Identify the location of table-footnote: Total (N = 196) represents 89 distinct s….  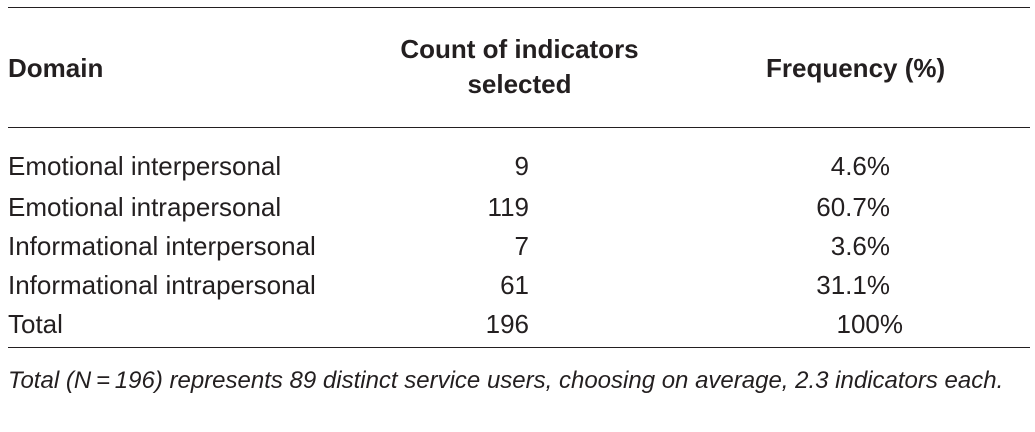
(506, 380).